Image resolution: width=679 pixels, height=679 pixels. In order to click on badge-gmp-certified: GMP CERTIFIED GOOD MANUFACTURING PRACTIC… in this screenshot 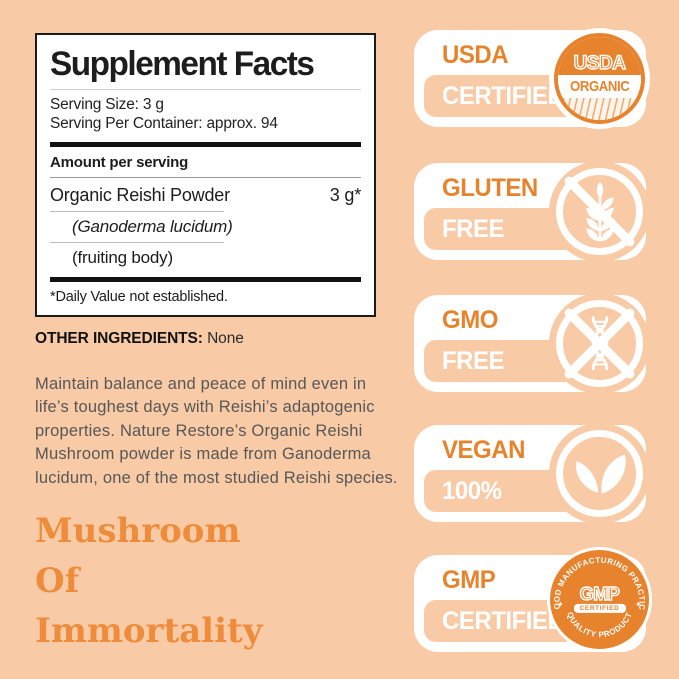, I will do `click(533, 601)`.